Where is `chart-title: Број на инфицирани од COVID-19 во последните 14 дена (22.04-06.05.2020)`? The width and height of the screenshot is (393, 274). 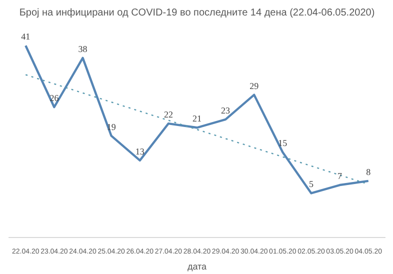 chart-title: Број на инфицирани од COVID-19 во последните 14 дена (22.04-06.05.2020) is located at coordinates (197, 13).